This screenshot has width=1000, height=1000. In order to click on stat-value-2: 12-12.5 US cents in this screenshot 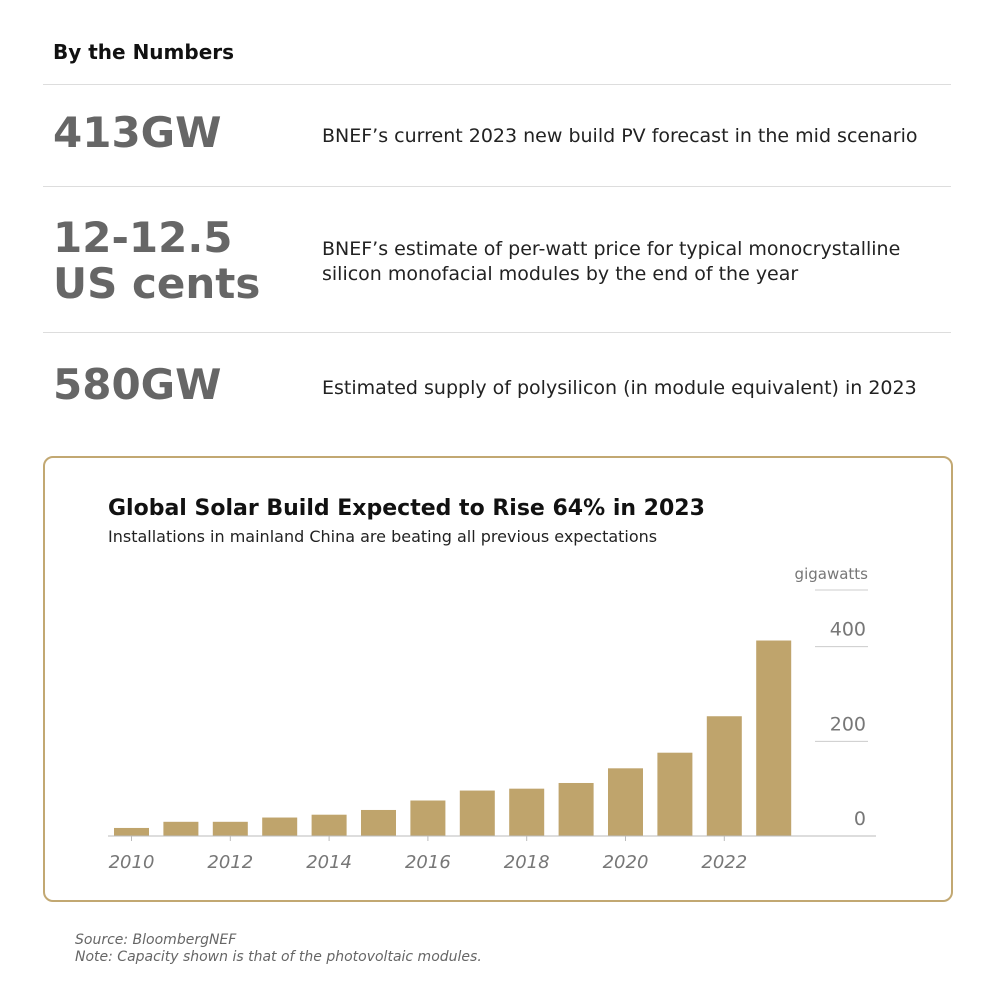, I will do `click(156, 261)`.